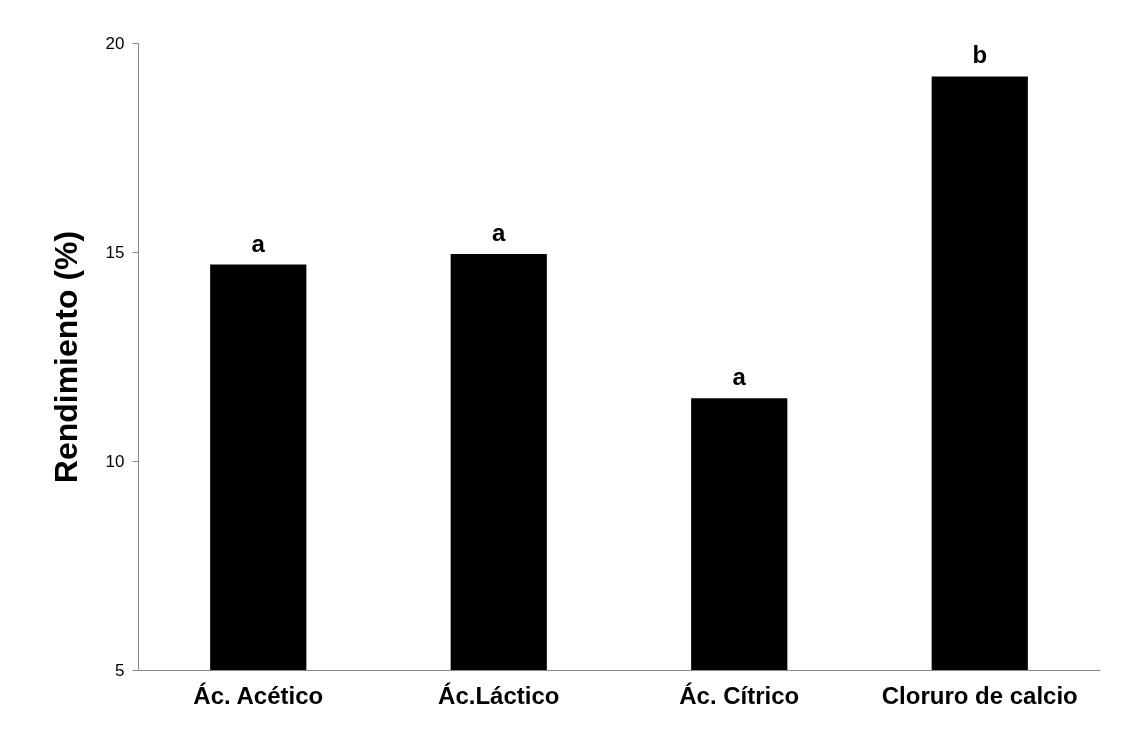 The width and height of the screenshot is (1130, 747). What do you see at coordinates (115, 461) in the screenshot?
I see `y-tick-label: 10` at bounding box center [115, 461].